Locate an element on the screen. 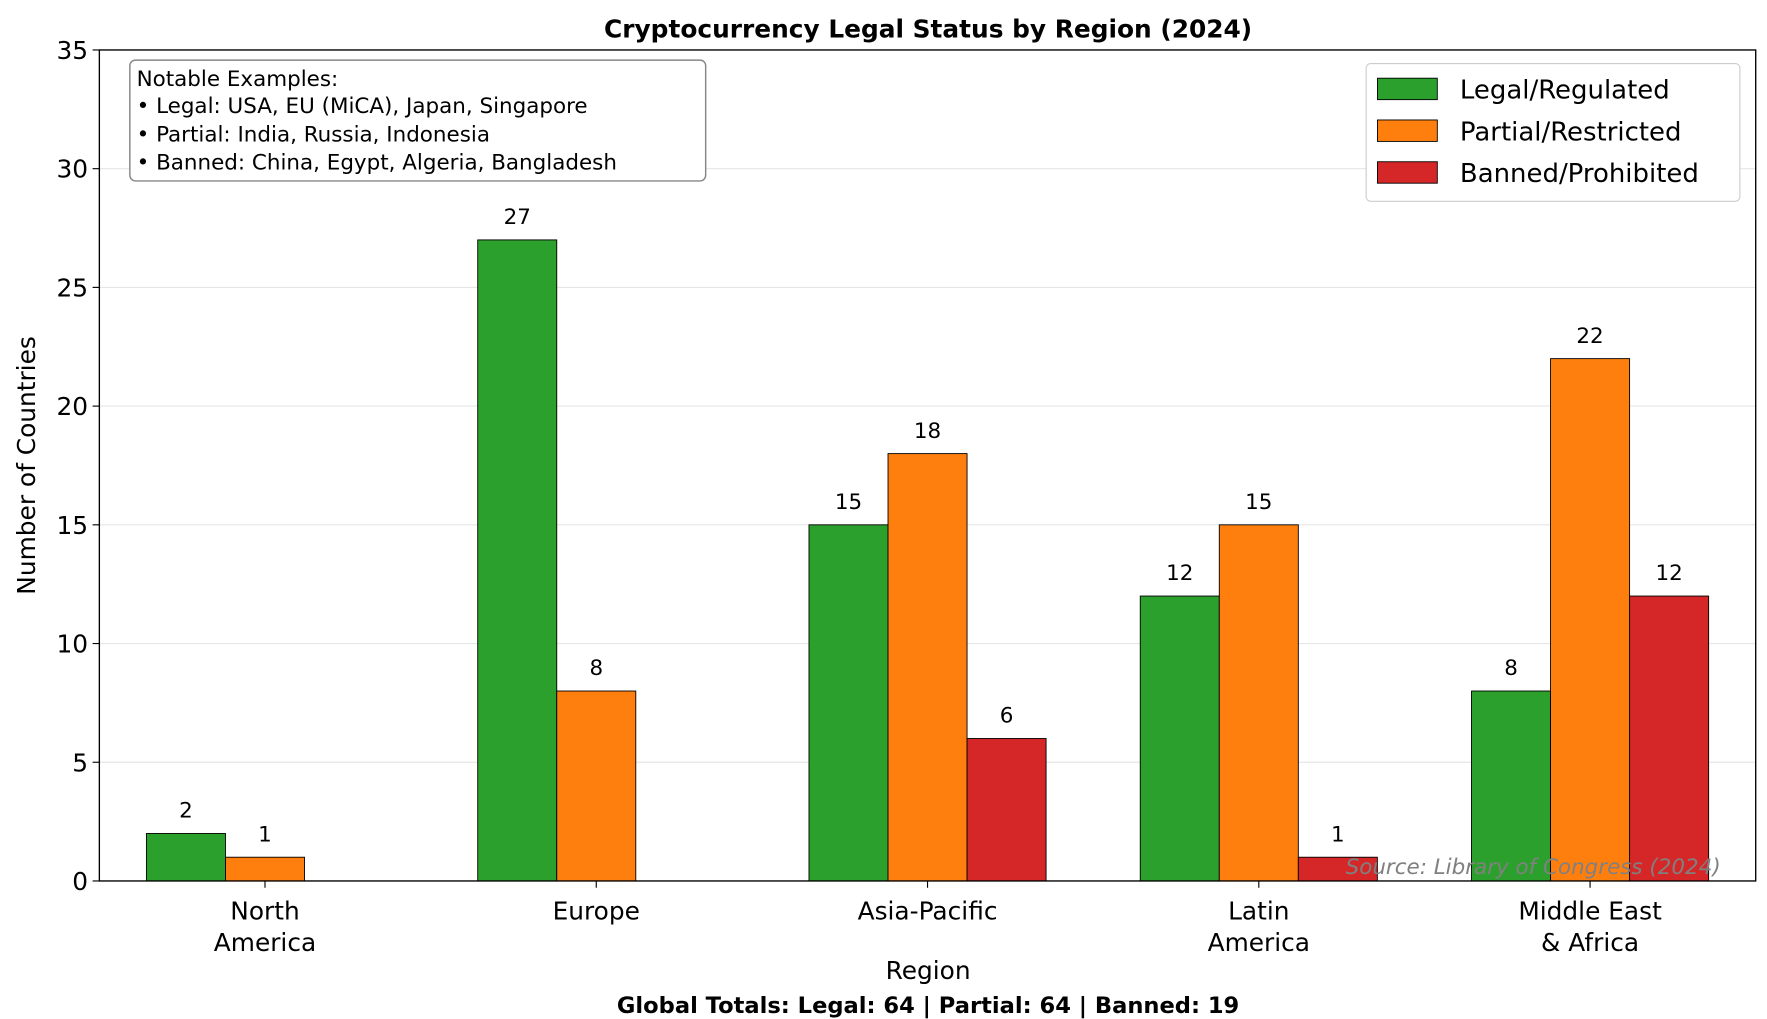  x-tick-label: North is located at coordinates (264, 910).